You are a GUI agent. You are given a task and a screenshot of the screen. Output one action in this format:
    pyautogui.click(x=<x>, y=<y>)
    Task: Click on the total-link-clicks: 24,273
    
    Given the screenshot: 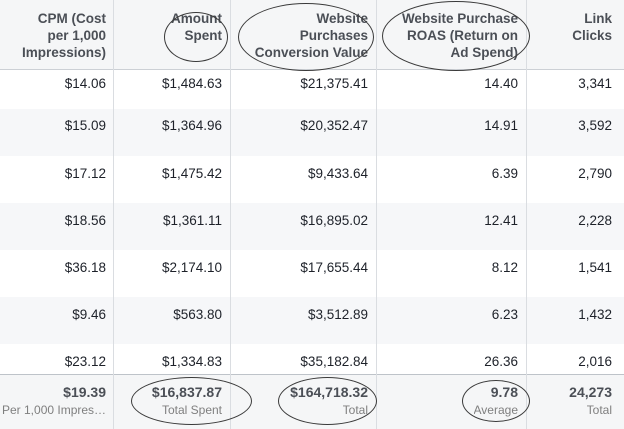 What is the action you would take?
    pyautogui.click(x=590, y=392)
    